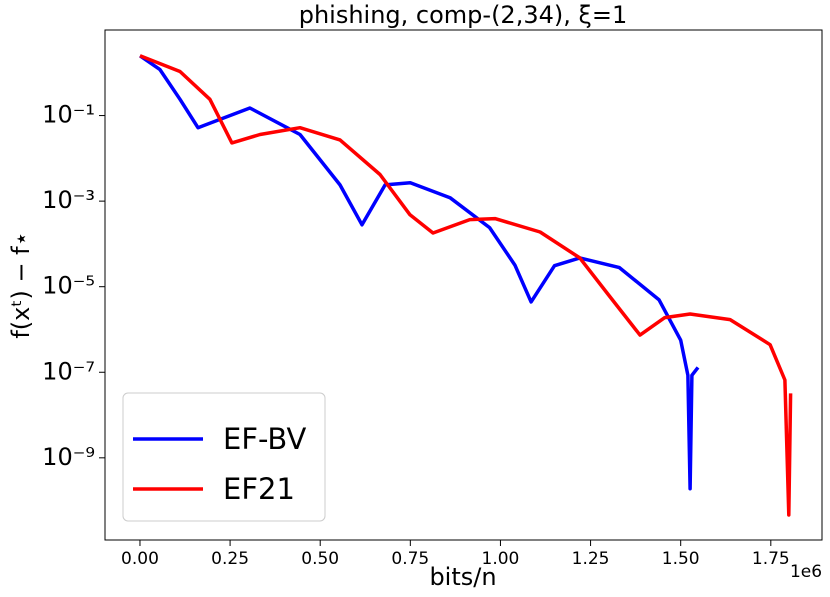 The width and height of the screenshot is (830, 597). Describe the element at coordinates (806, 572) in the screenshot. I see `x-offset-label: 1e6` at that location.